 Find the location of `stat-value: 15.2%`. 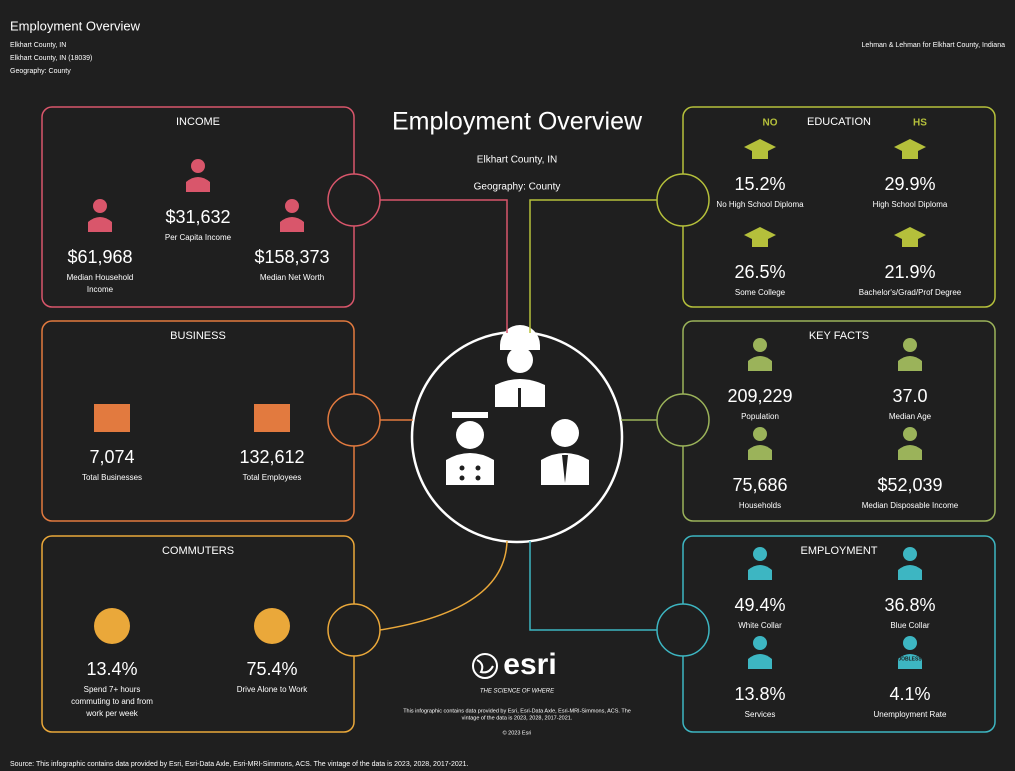

stat-value: 15.2% is located at coordinates (759, 184).